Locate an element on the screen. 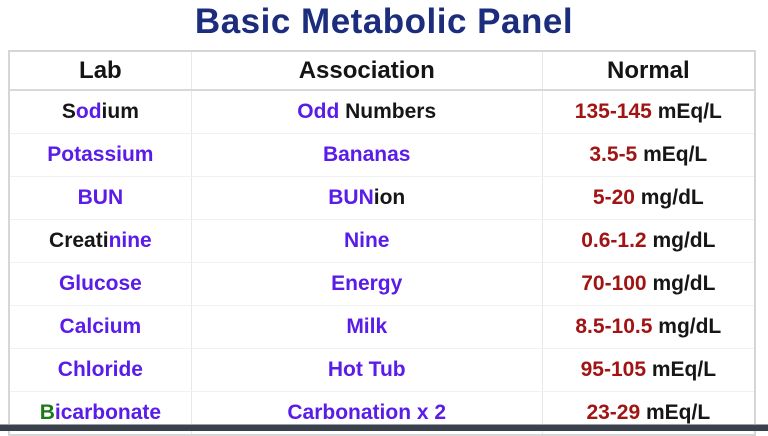 Image resolution: width=768 pixels, height=436 pixels. text-segment: Hot Tub is located at coordinates (366, 369).